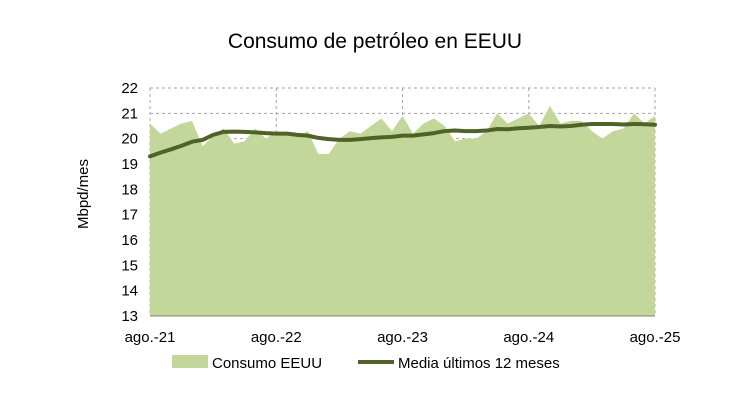  What do you see at coordinates (129, 139) in the screenshot?
I see `y-tick-label-20: 20` at bounding box center [129, 139].